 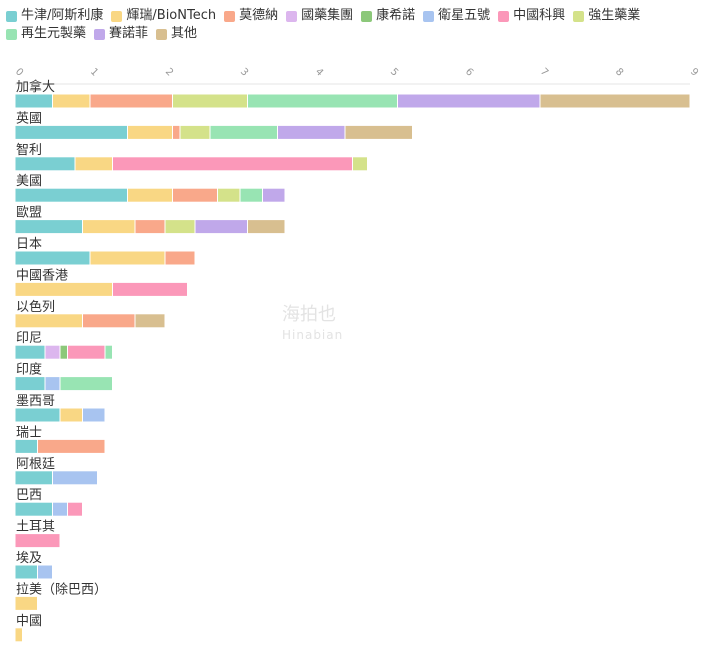 What do you see at coordinates (19, 72) in the screenshot?
I see `x-tick-label: 0` at bounding box center [19, 72].